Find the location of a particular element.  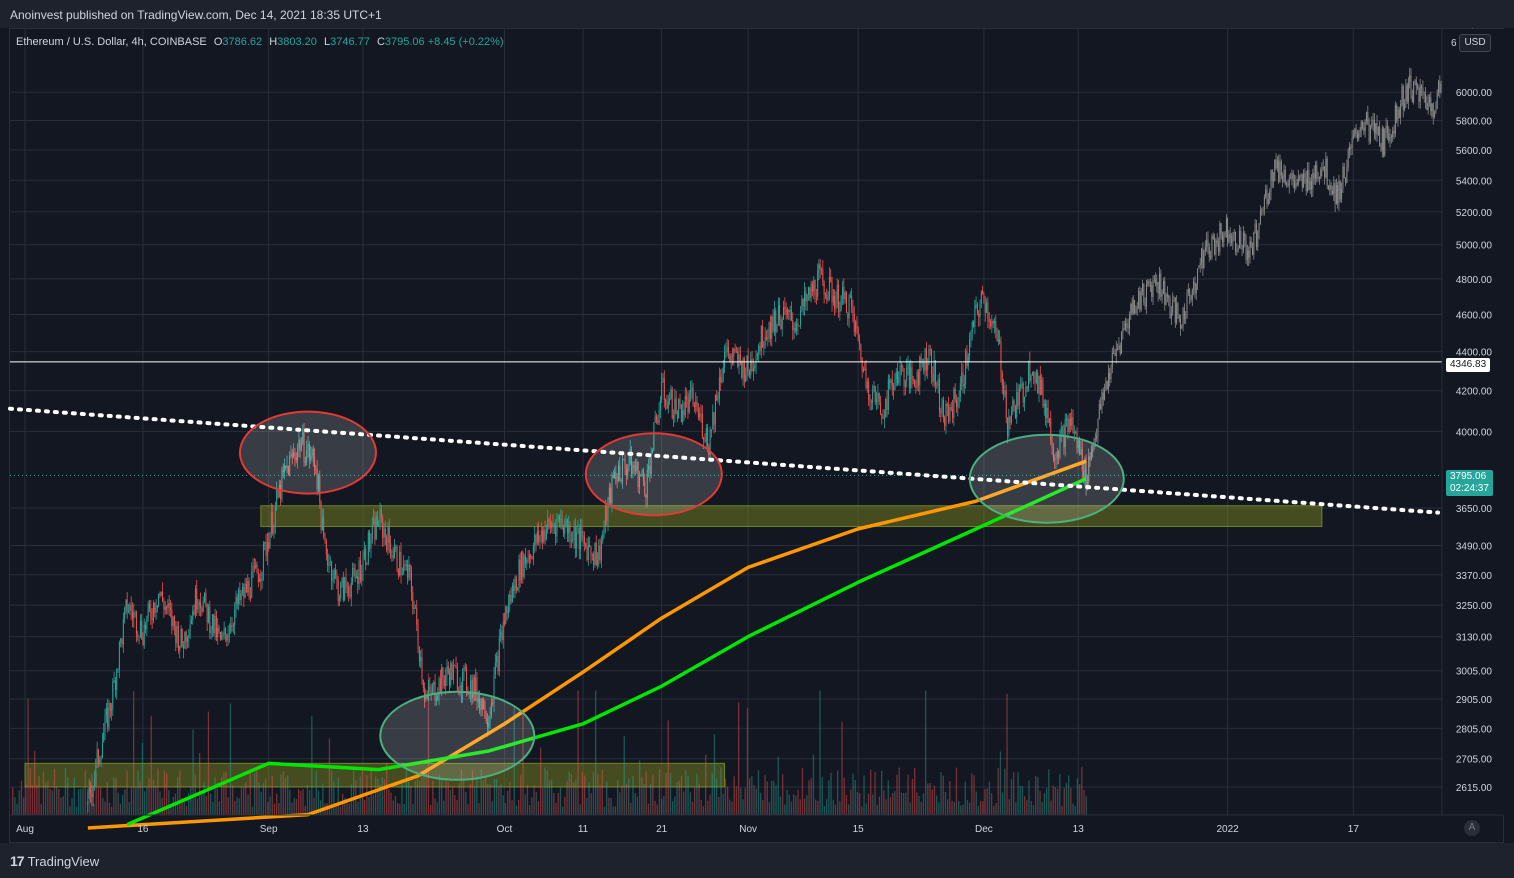

currency-button: USD is located at coordinates (1475, 43).